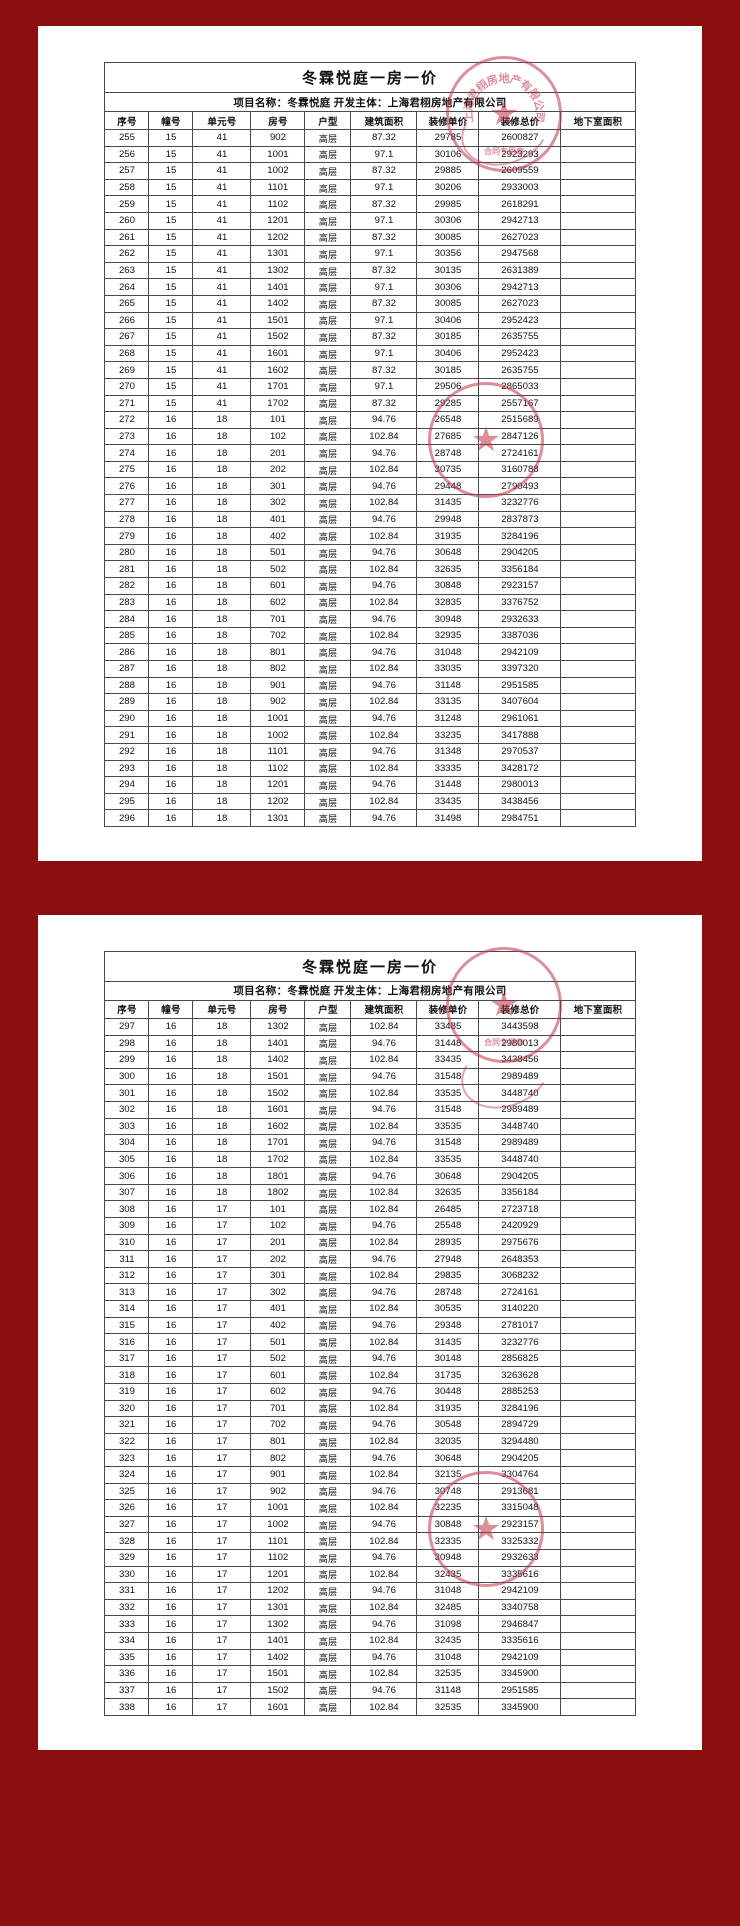 This screenshot has height=1926, width=740. Describe the element at coordinates (520, 1574) in the screenshot. I see `cell-total-price: 3335616` at that location.